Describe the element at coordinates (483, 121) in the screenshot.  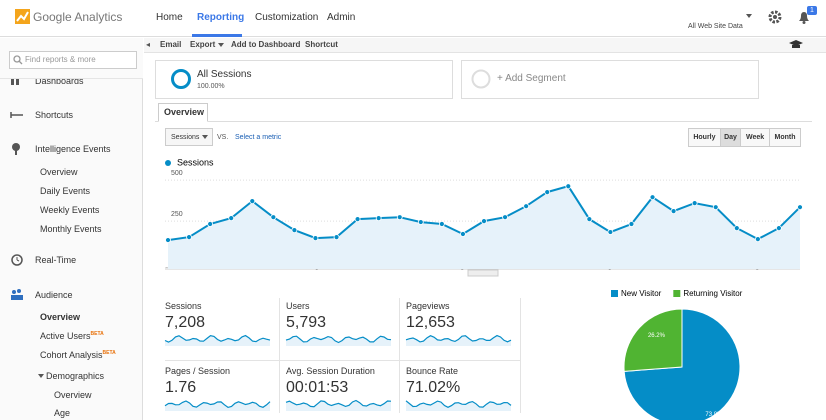
I see `tab-rule` at that location.